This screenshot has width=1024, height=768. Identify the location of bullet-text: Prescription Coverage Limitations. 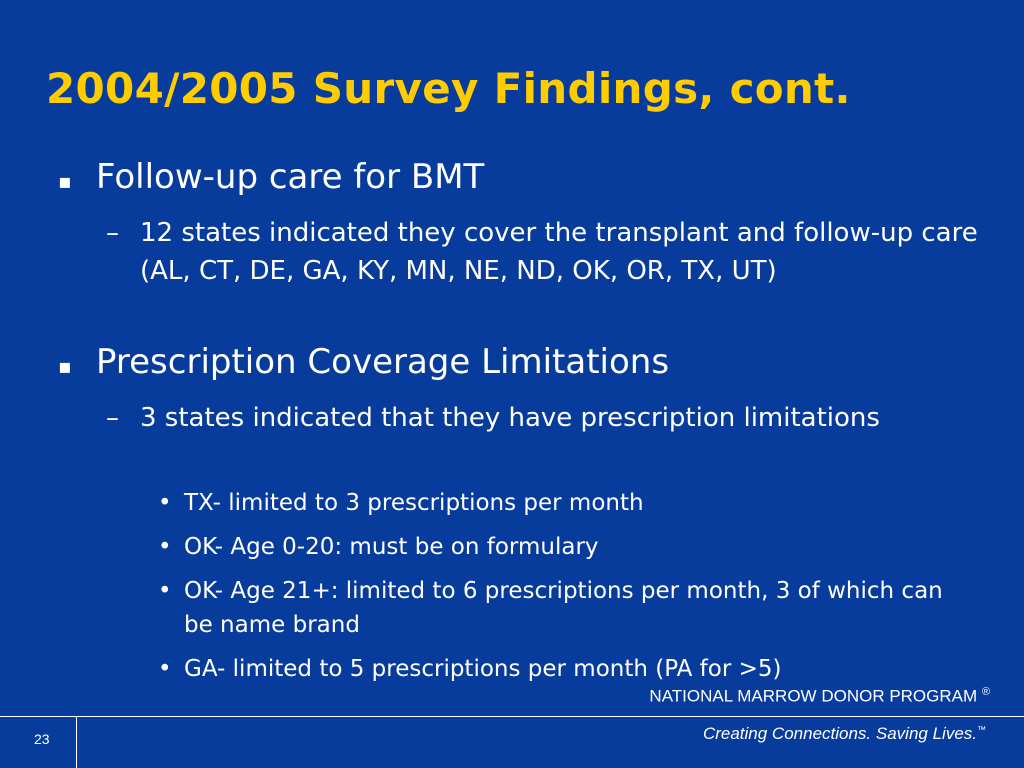
(383, 362).